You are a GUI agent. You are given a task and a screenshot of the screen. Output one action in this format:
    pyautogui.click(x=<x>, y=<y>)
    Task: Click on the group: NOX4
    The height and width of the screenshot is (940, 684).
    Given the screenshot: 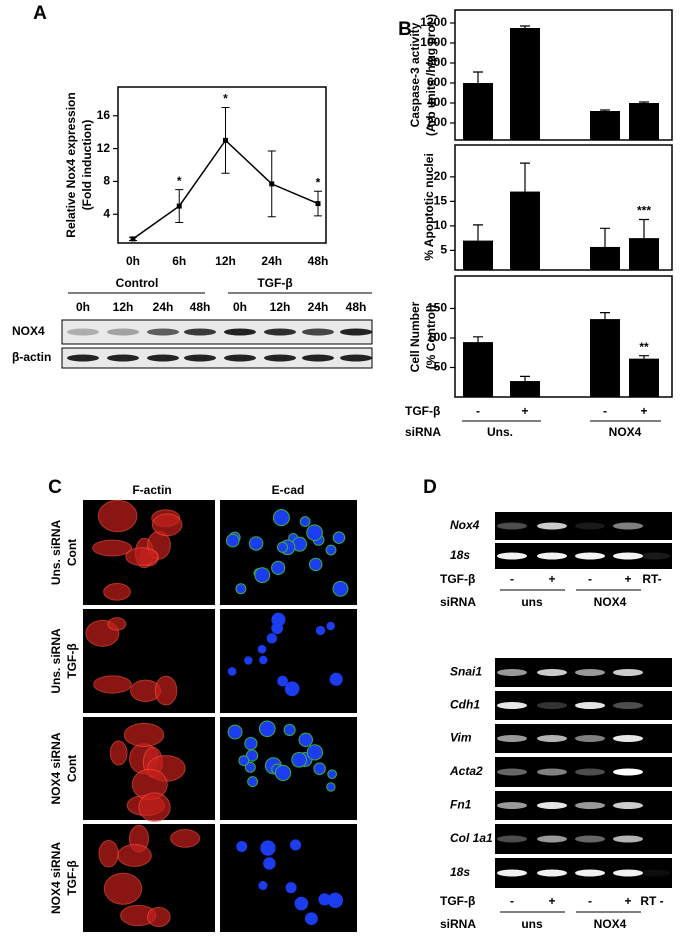 What is the action you would take?
    pyautogui.click(x=625, y=432)
    